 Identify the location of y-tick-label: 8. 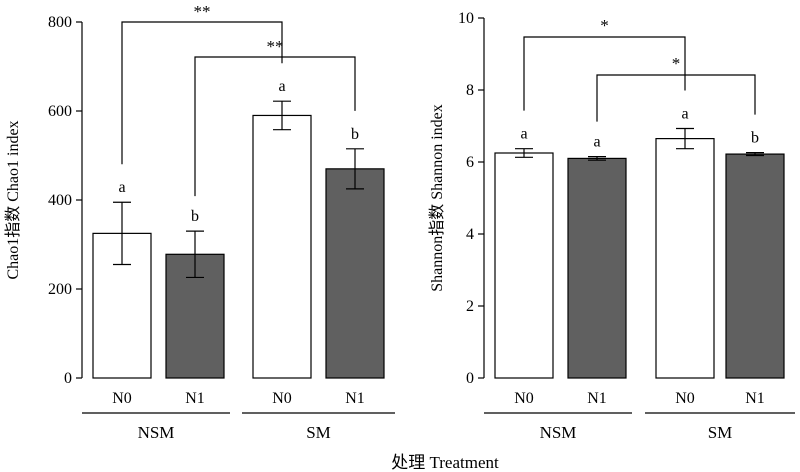
(470, 90).